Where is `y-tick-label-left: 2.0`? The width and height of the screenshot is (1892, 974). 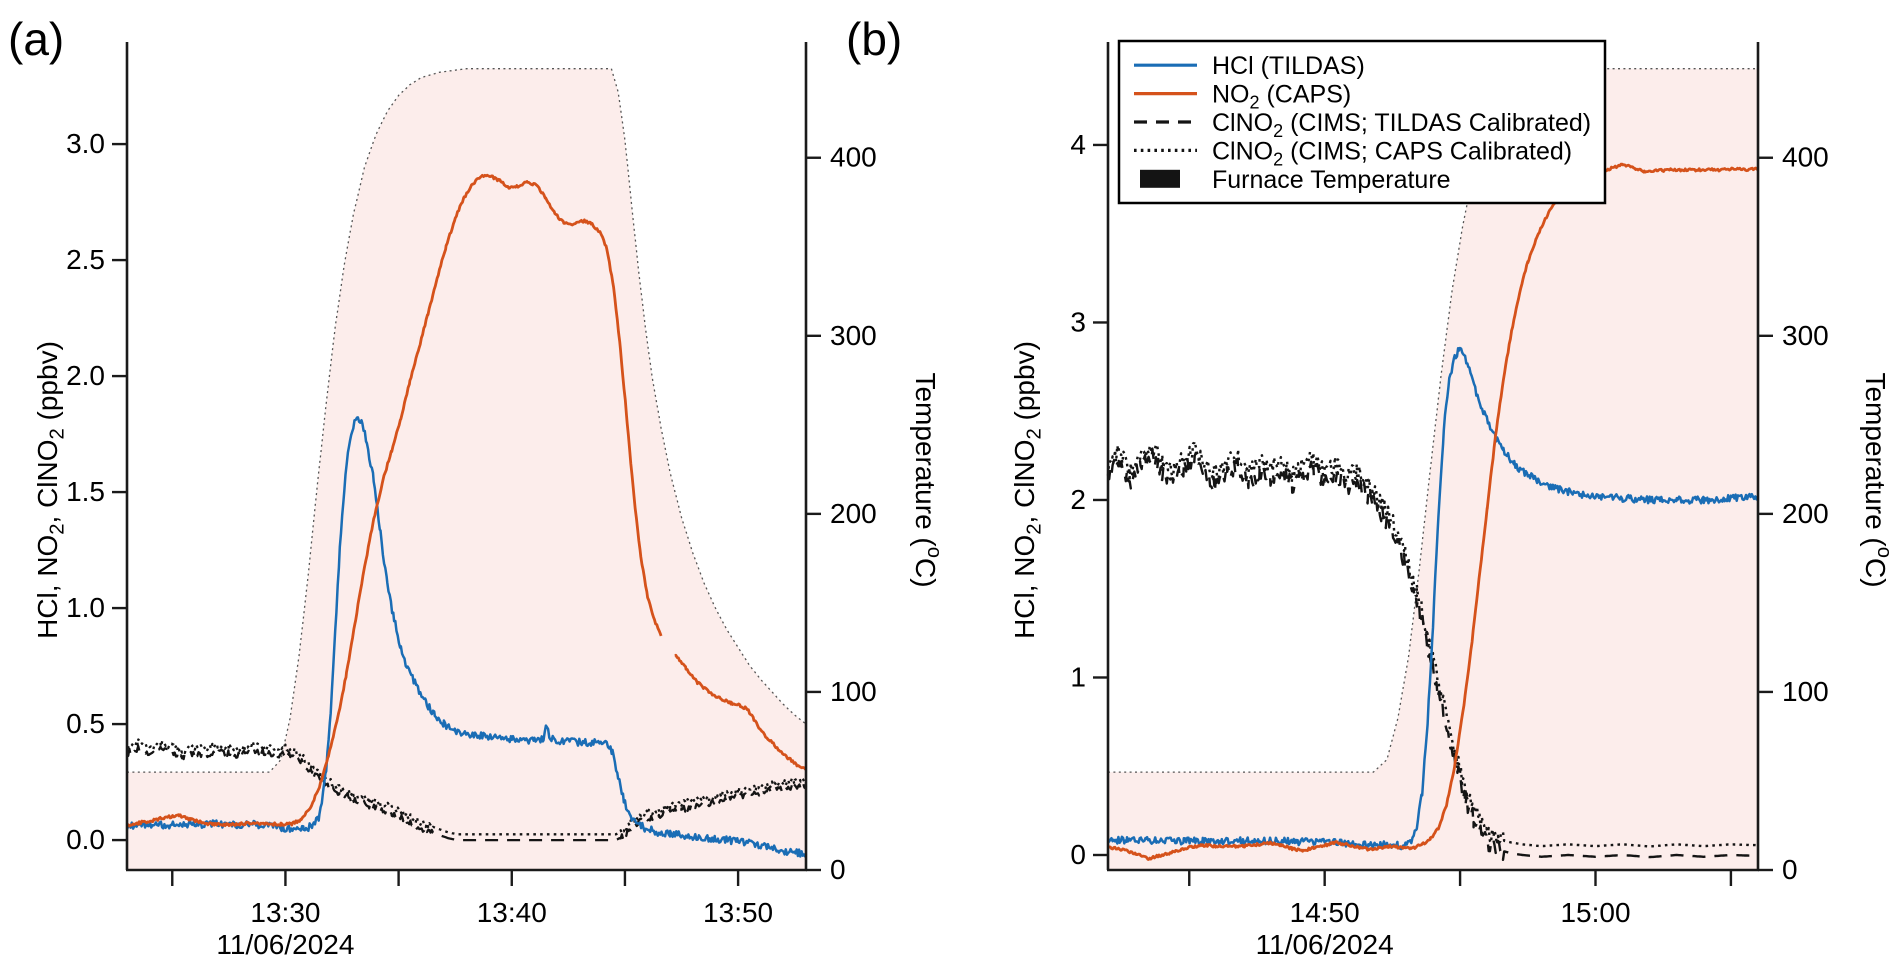
y-tick-label-left: 2.0 is located at coordinates (85, 375).